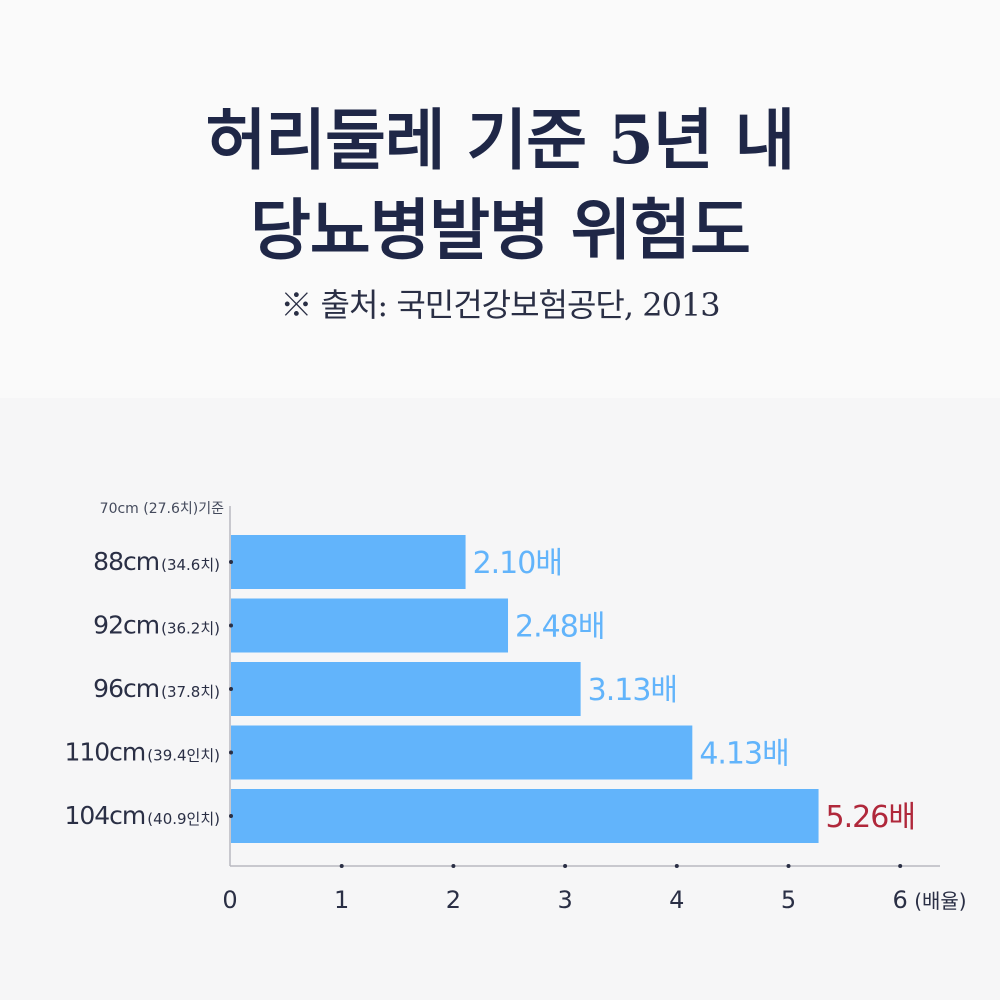 The width and height of the screenshot is (1000, 1000). I want to click on x-tick-label: 1, so click(341, 900).